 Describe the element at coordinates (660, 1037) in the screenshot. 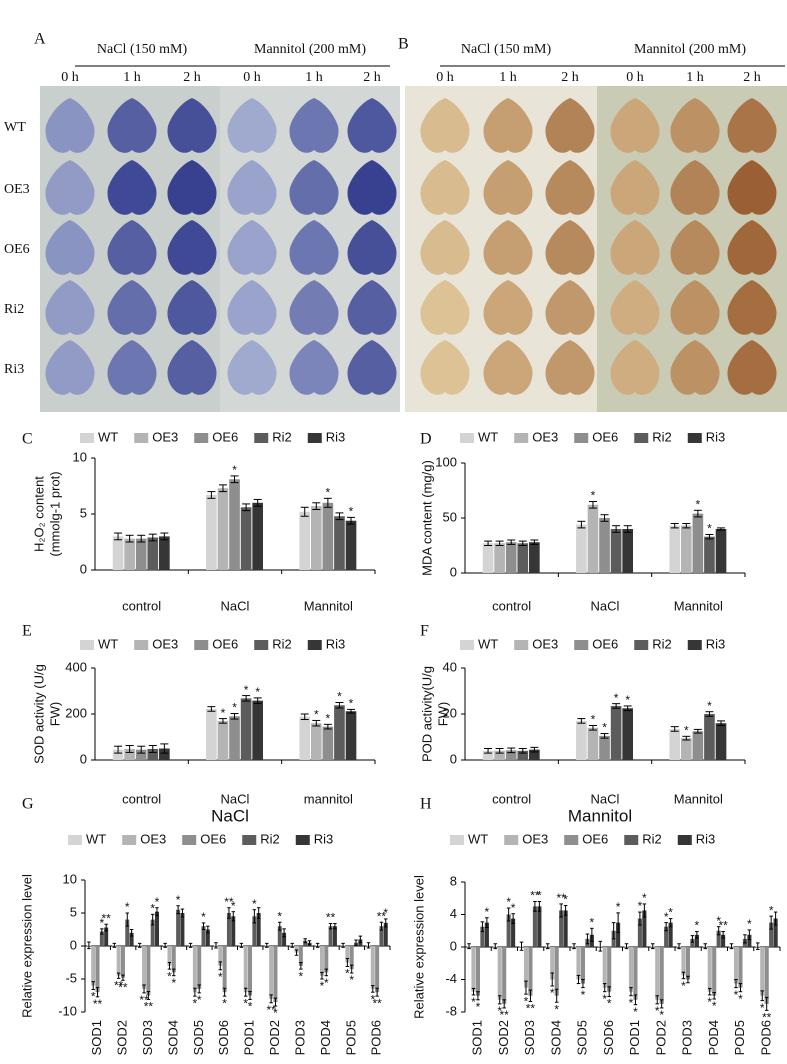

I see `x-tick-label: POD2` at that location.